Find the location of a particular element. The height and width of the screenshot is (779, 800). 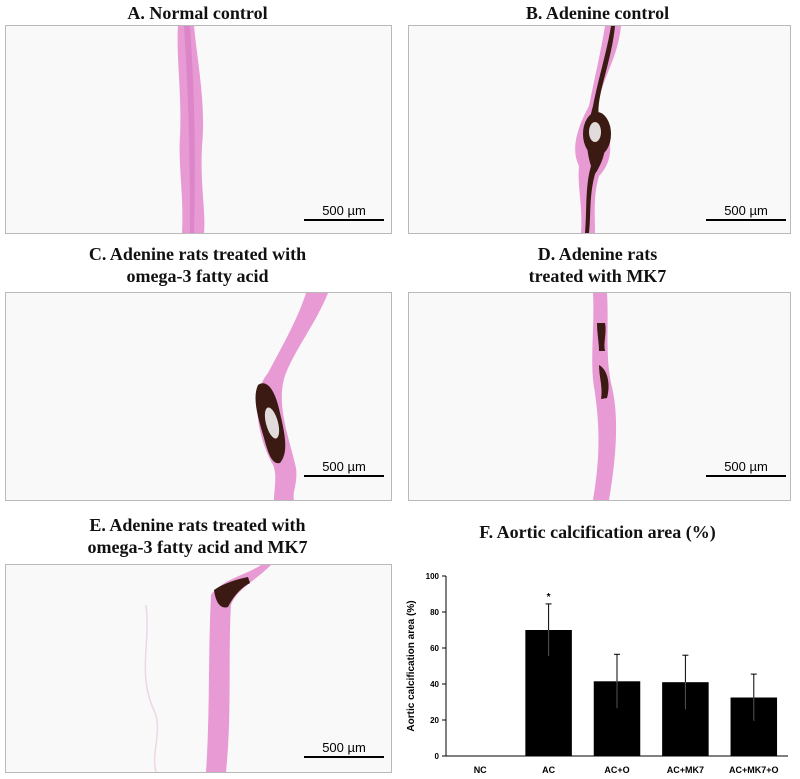

panel-b-caption-line-1: B. Adenine control is located at coordinates (597, 13).